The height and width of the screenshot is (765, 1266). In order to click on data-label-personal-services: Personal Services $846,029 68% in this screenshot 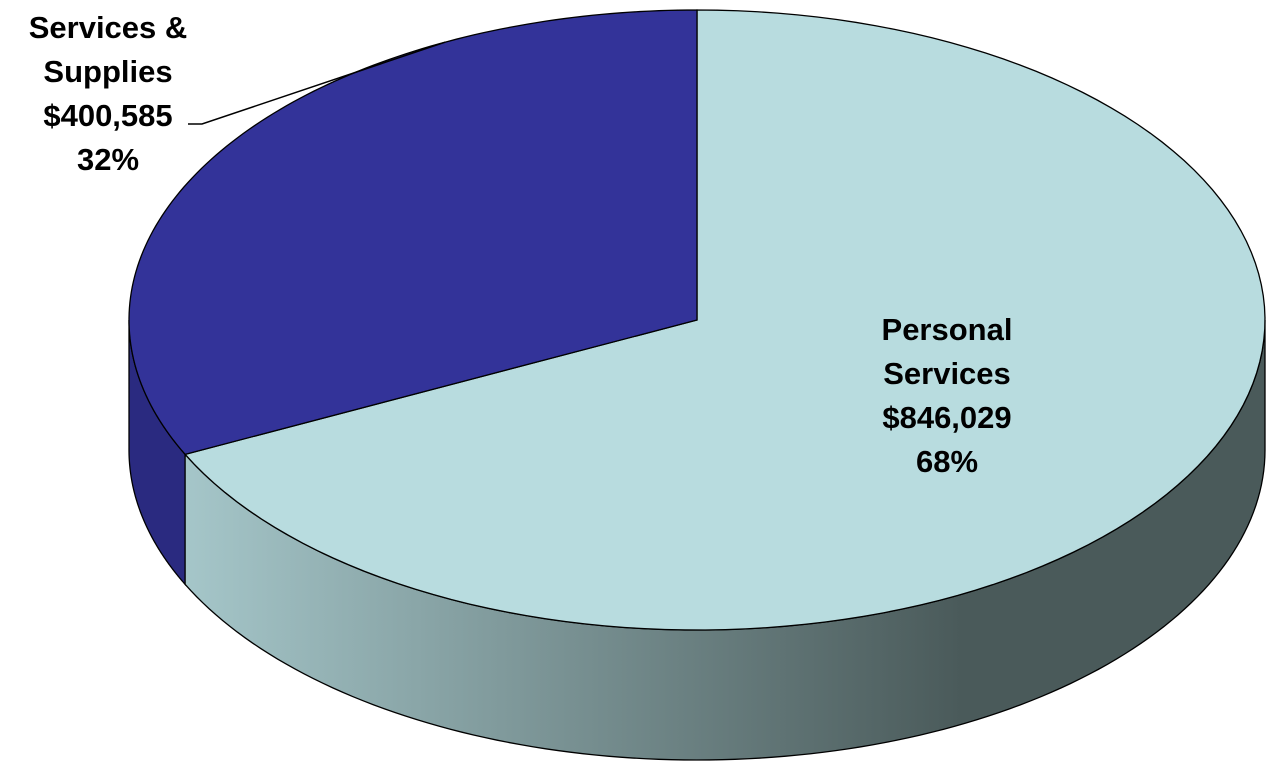, I will do `click(947, 395)`.